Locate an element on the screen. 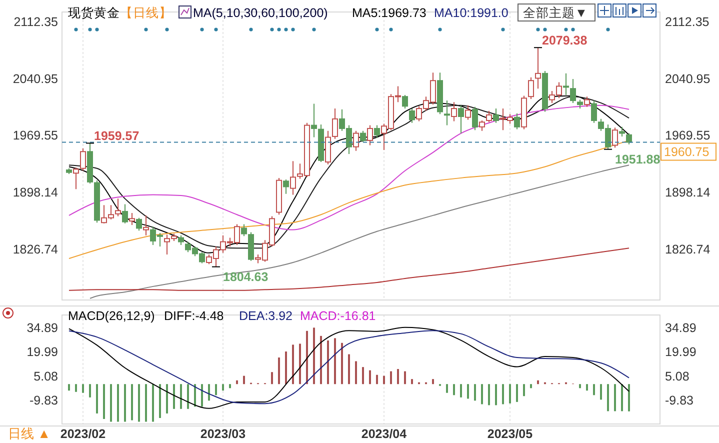  legend-title: MA(5,10,30,60,100,200) is located at coordinates (260, 13).